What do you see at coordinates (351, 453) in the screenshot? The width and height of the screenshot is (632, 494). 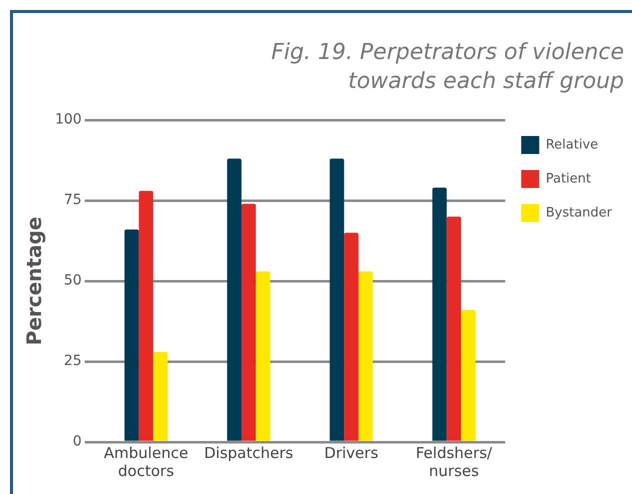 I see `x-tick-label: Drivers` at bounding box center [351, 453].